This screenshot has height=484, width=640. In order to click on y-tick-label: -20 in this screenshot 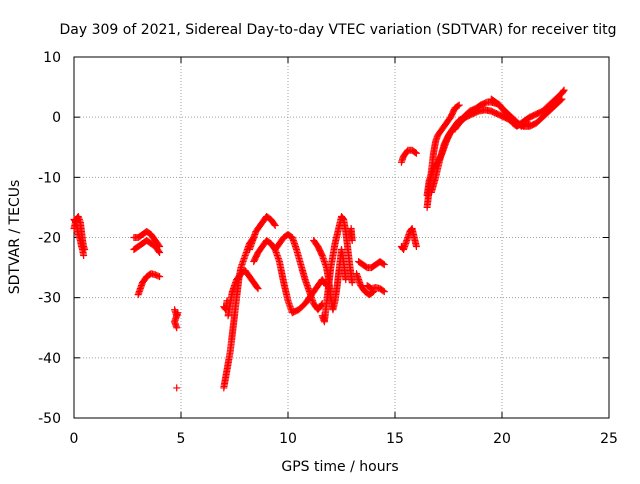, I will do `click(49, 239)`.